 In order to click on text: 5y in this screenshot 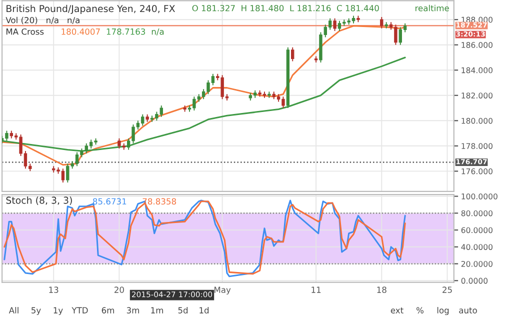, I will do `click(36, 311)`.